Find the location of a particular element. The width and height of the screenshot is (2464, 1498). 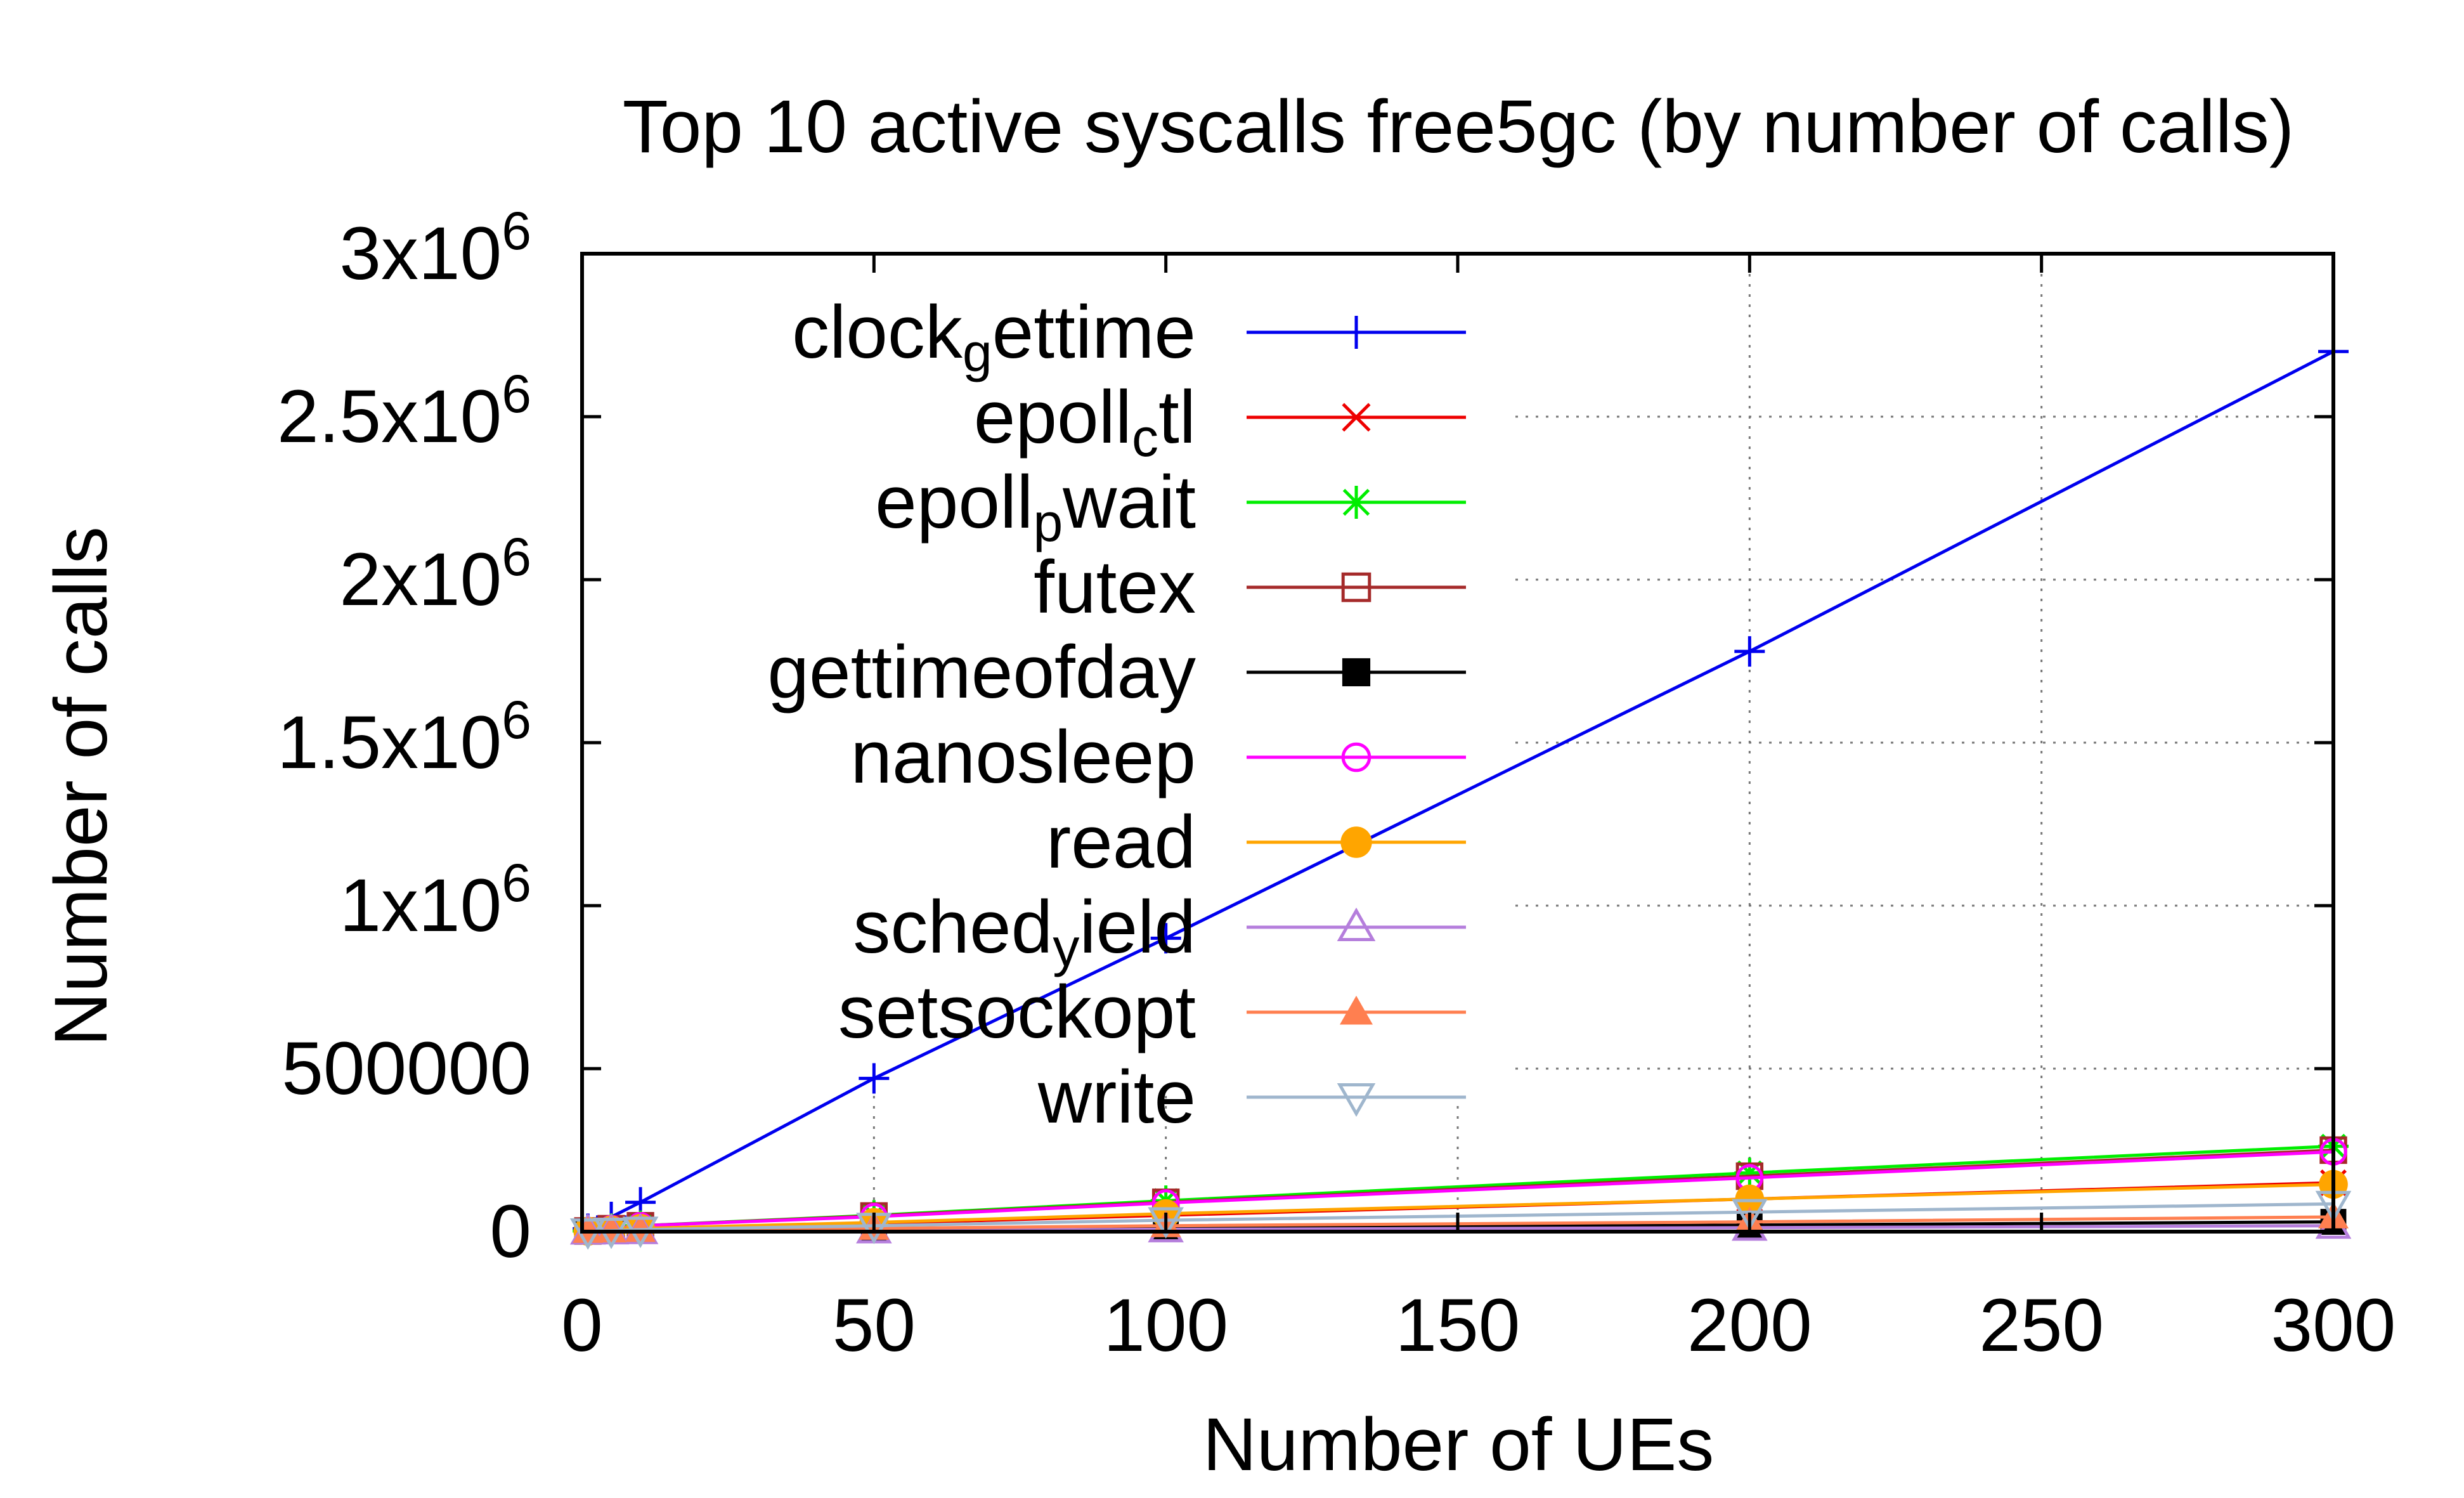

x-tick-label: 250 is located at coordinates (2042, 1326).